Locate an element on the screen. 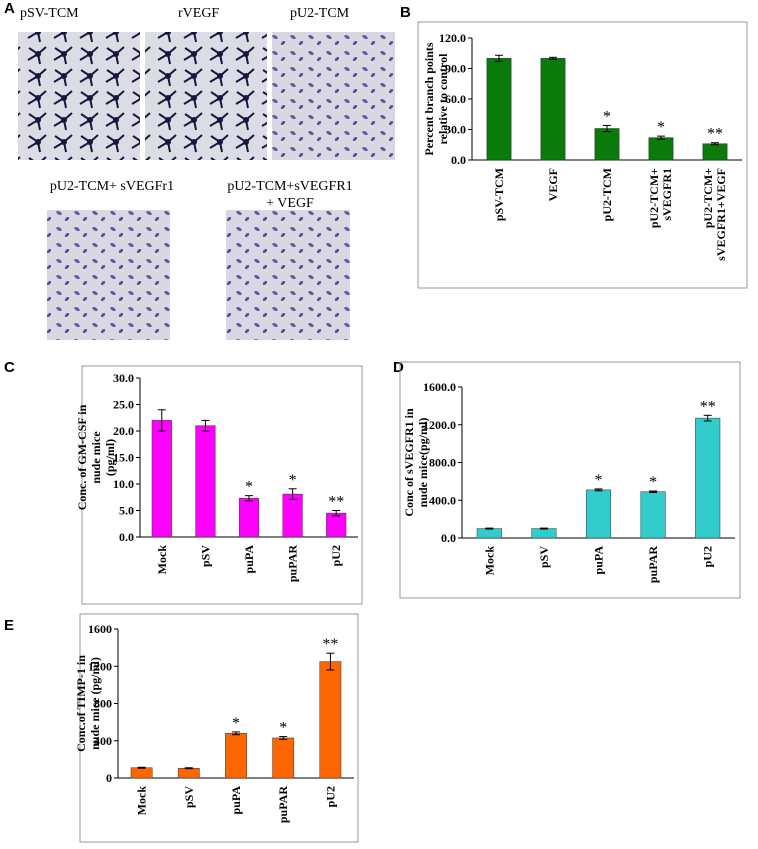 This screenshot has width=758, height=849. x-tick-label: pU2-TCM+sVEGFR1+VEGF is located at coordinates (714, 214).